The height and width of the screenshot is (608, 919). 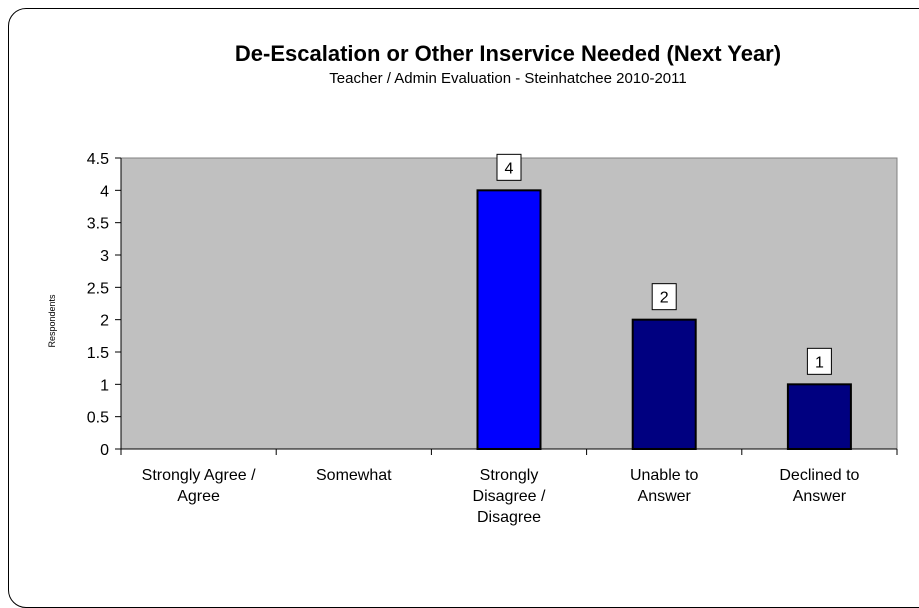 I want to click on data-label-4: 1, so click(x=819, y=362).